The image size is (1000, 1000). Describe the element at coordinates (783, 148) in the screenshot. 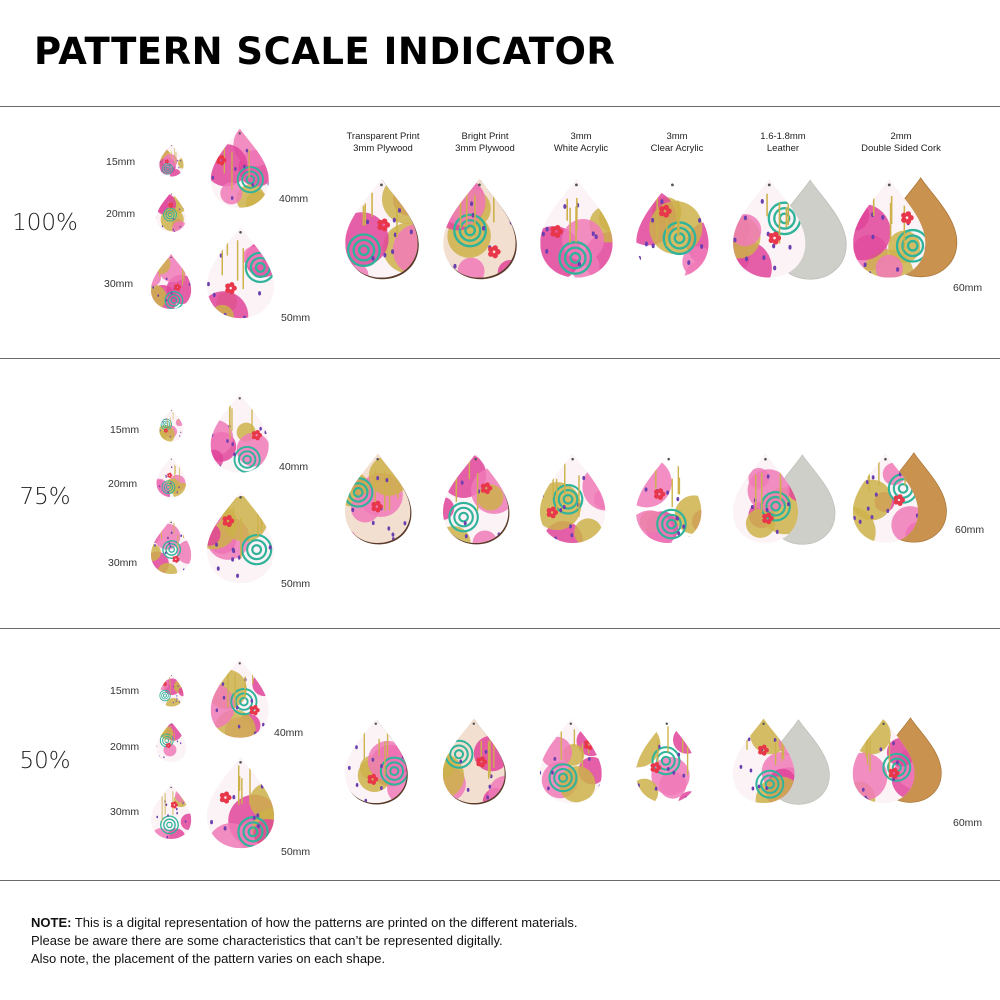

I see `material-header-line2: Leather` at that location.